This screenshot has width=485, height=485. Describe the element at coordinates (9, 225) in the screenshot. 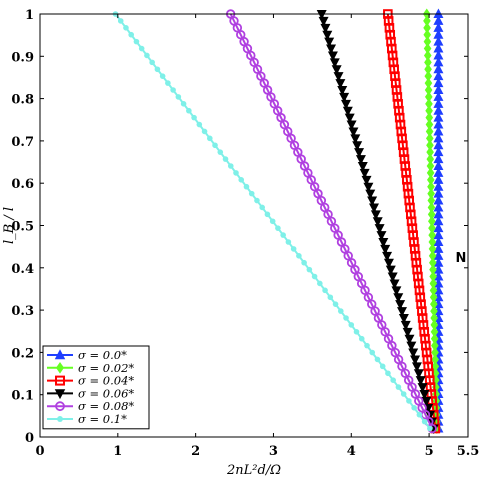

I see `y-axis-label: l_B / l` at that location.